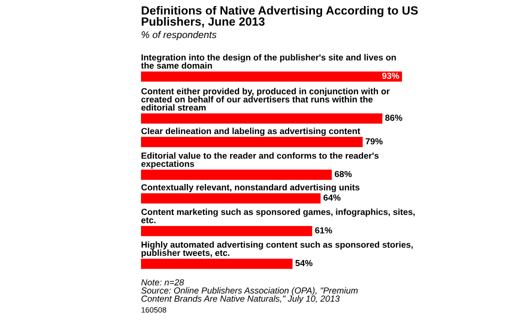  I want to click on y-tick-label: Highly automated advertising content such as sponsored stories, publisher tweets, etc., so click(277, 249).